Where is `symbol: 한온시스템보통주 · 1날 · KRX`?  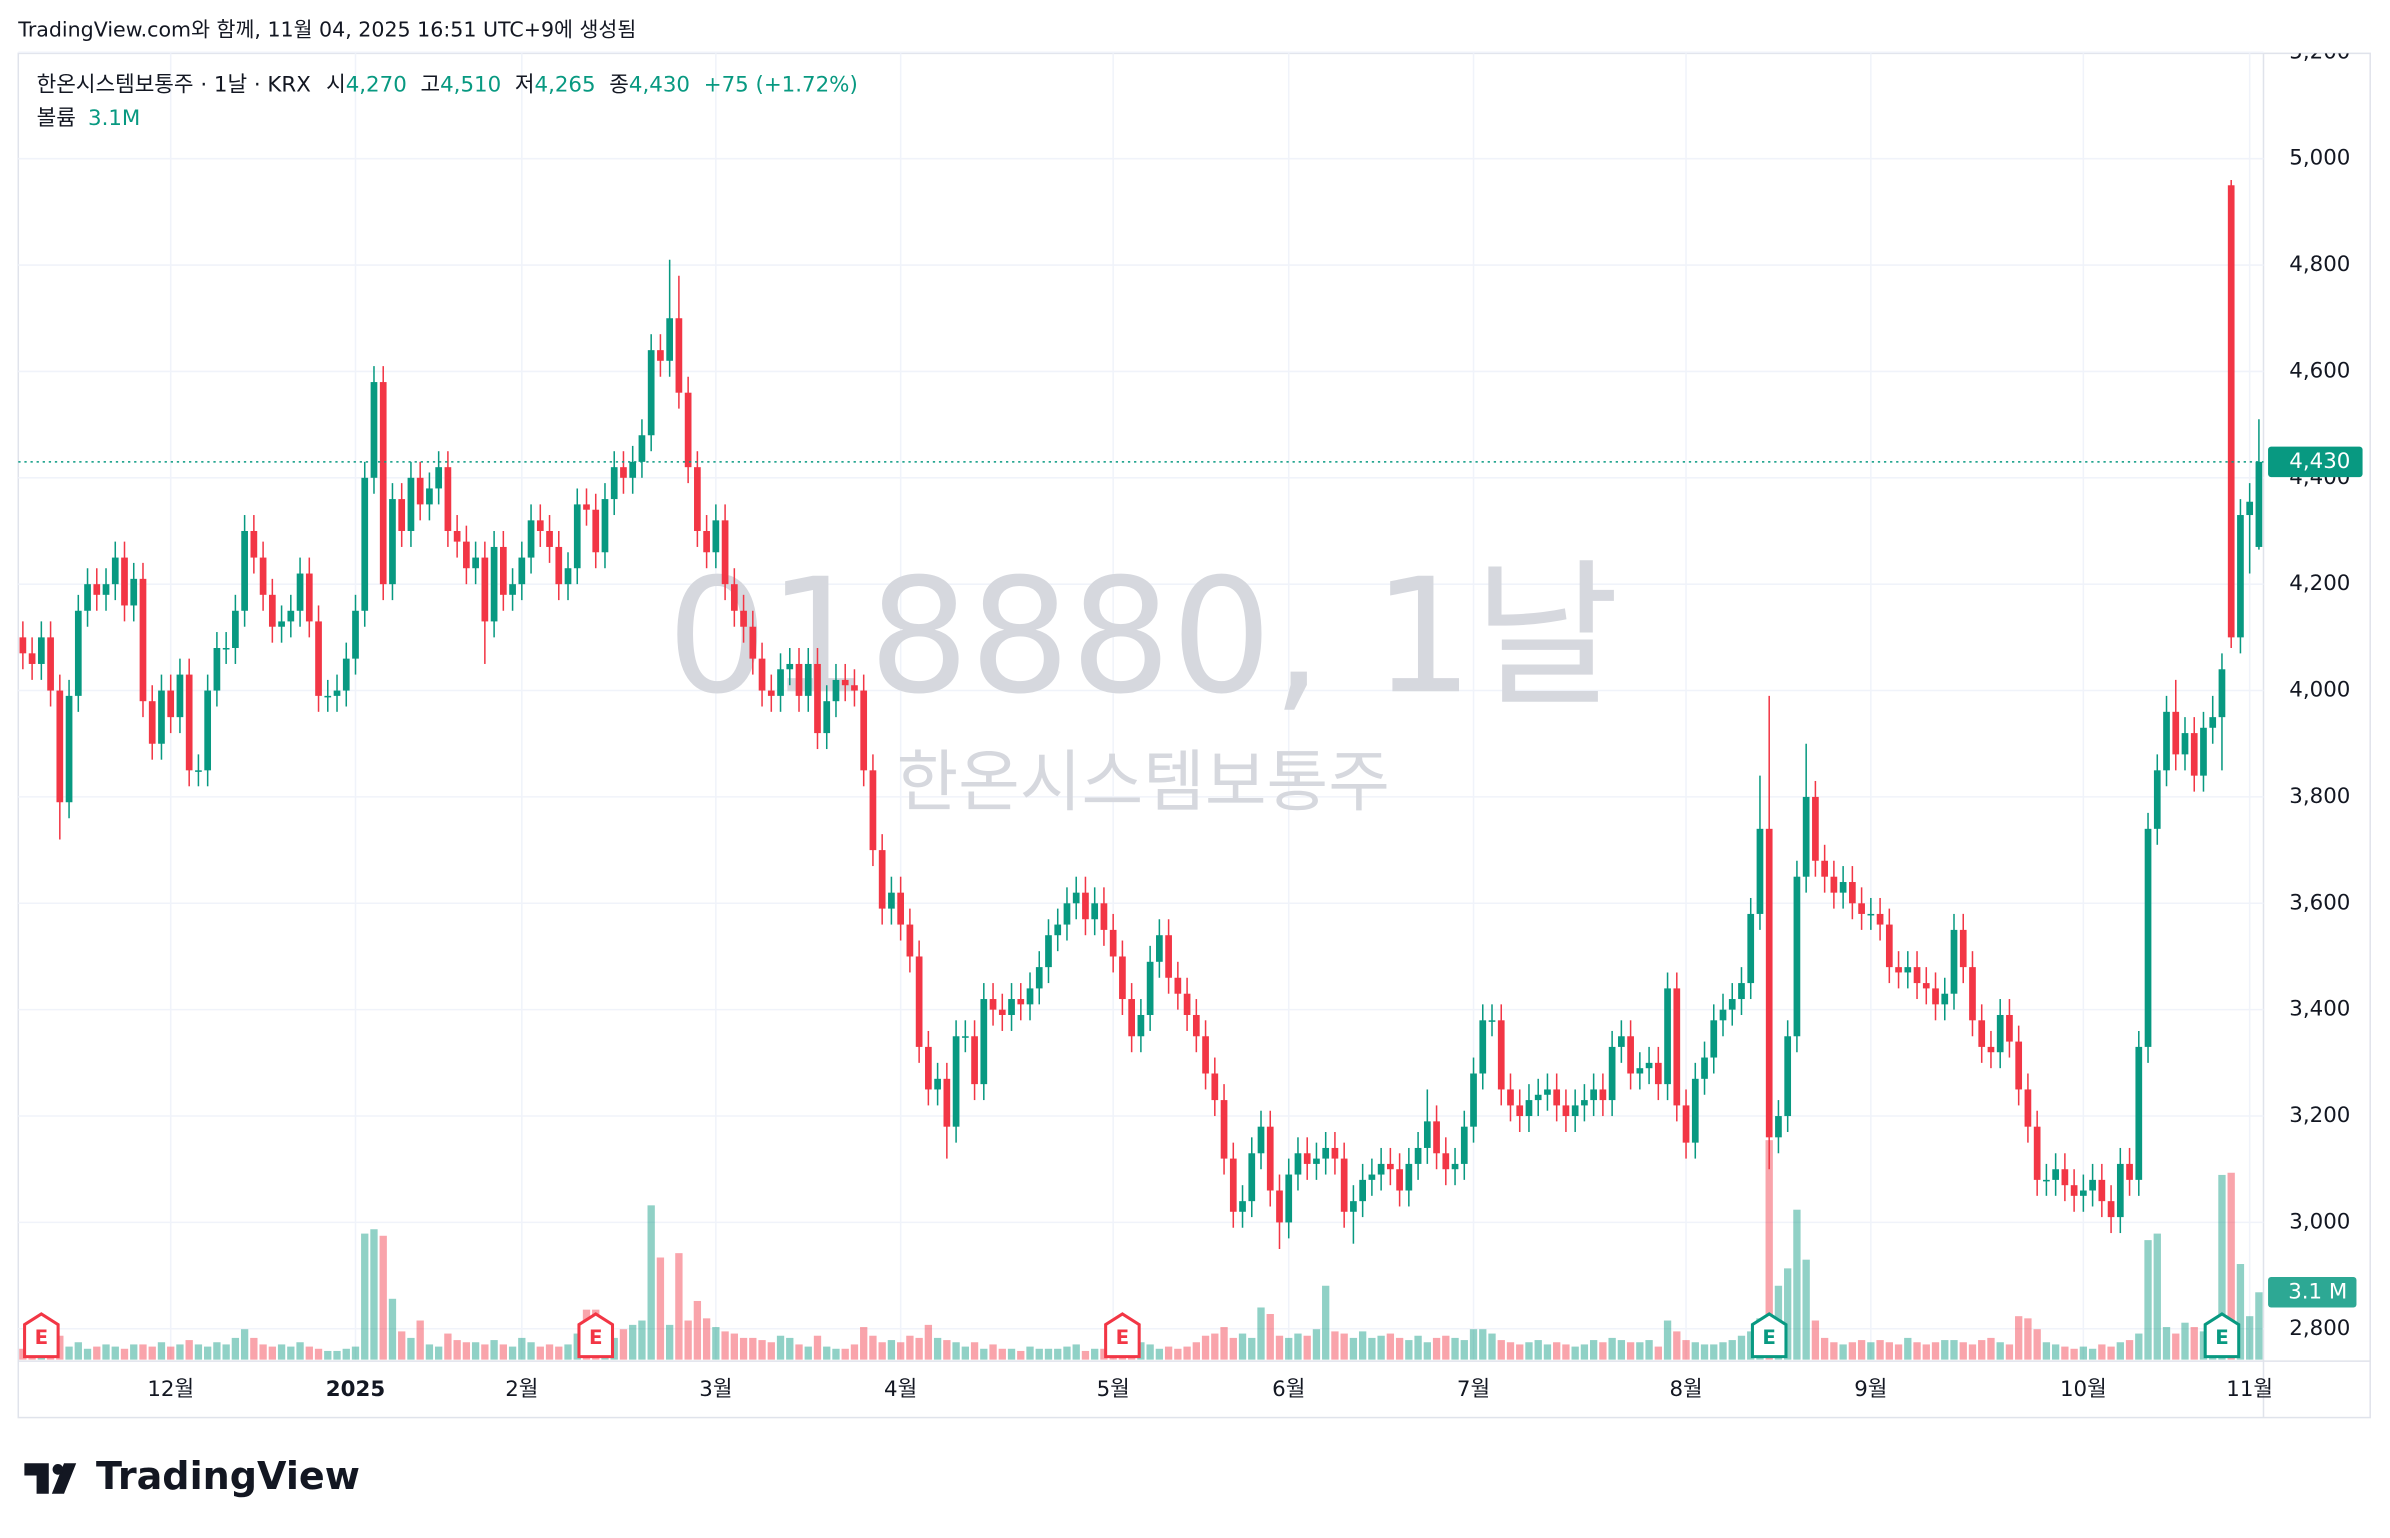
symbol: 한온시스템보통주 · 1날 · KRX is located at coordinates (174, 84).